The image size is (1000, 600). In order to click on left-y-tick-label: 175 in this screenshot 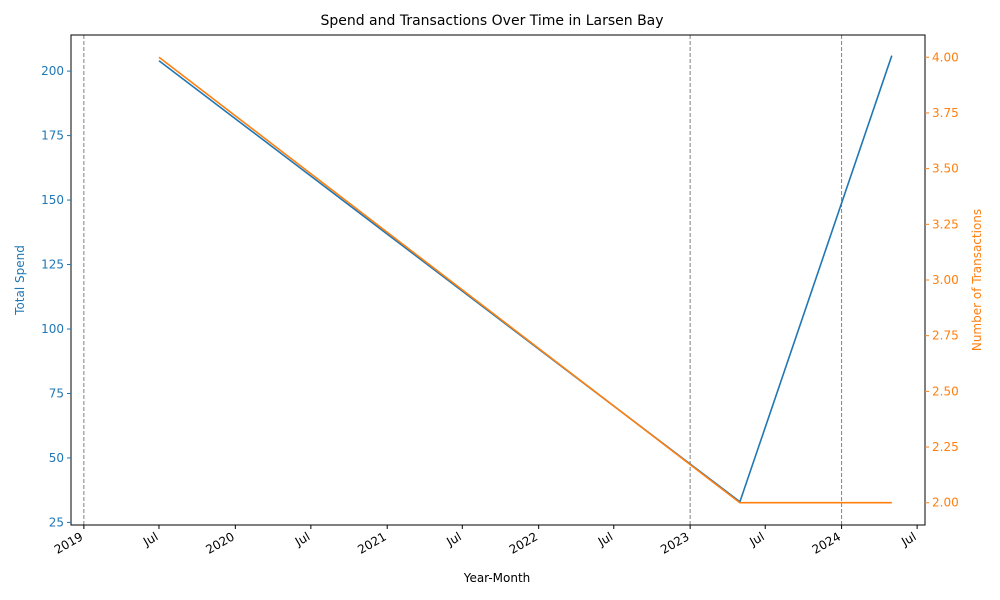, I will do `click(52, 136)`.